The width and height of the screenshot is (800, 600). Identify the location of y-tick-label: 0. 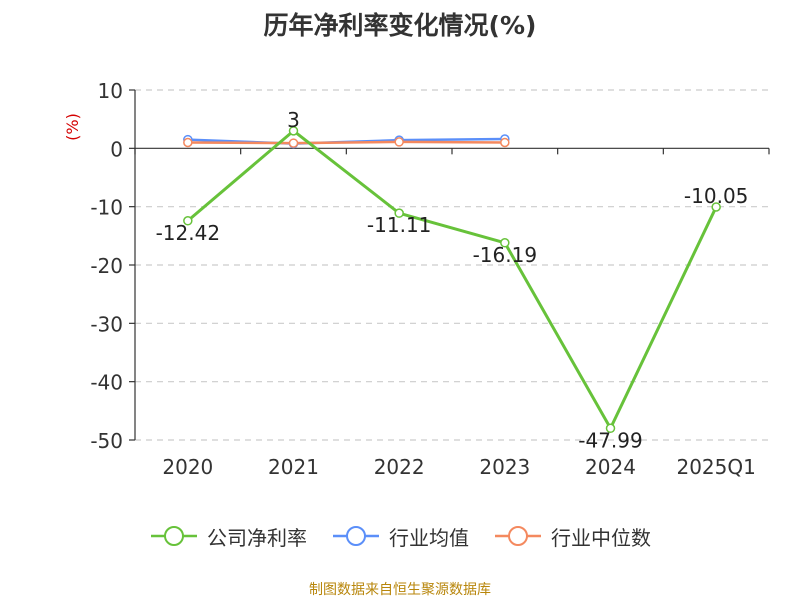
(116, 149).